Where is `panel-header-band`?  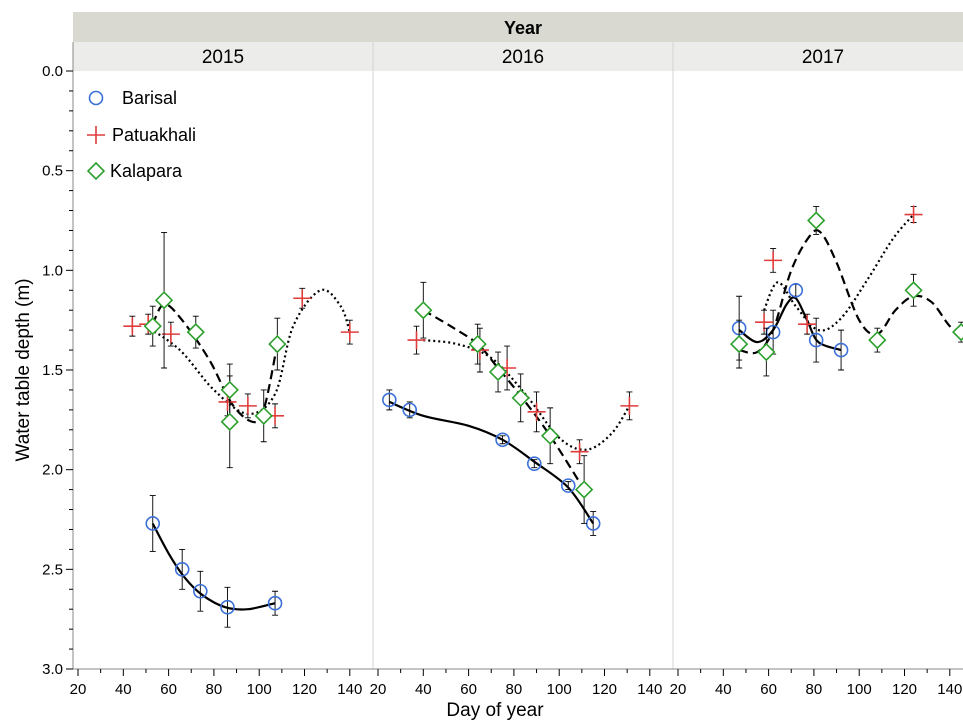
panel-header-band is located at coordinates (518, 56).